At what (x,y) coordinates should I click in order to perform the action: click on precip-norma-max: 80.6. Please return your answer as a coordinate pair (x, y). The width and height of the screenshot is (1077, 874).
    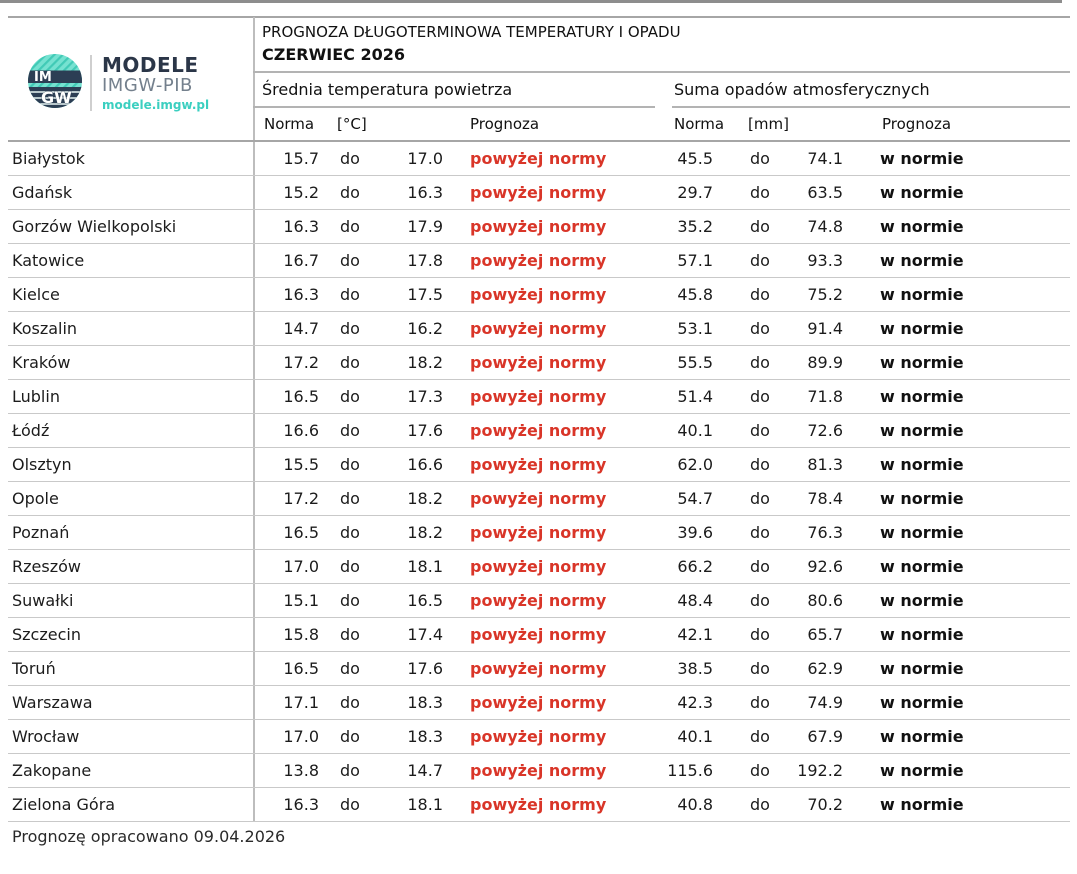
    Looking at the image, I should click on (825, 600).